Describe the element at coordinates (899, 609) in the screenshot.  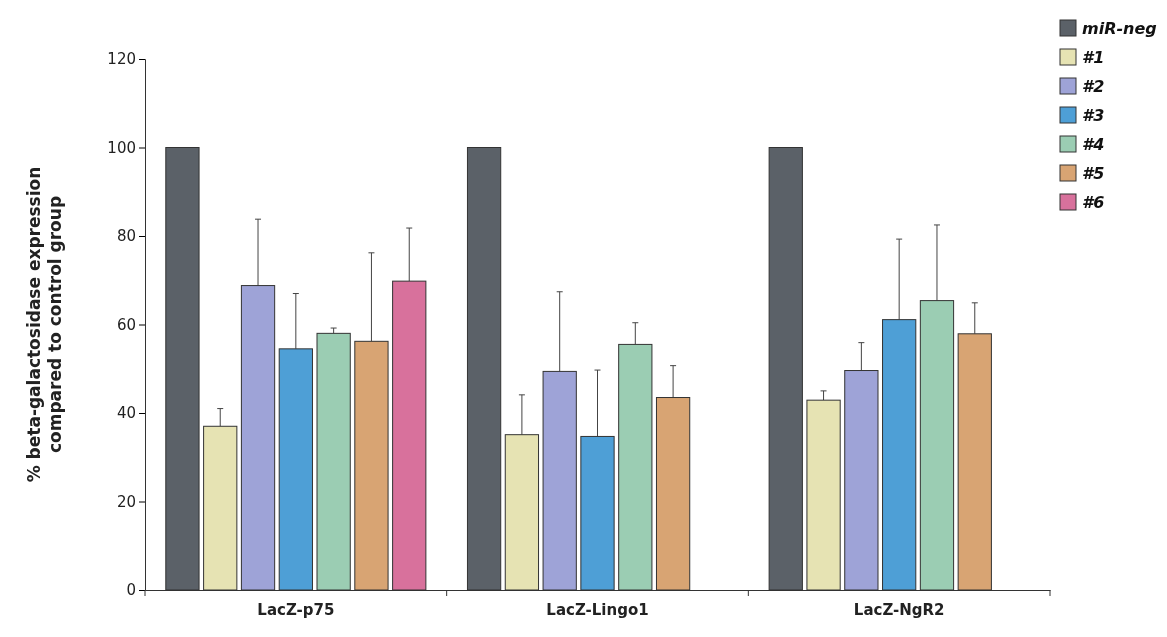
I see `x-tick-label: LacZ-NgR2` at that location.